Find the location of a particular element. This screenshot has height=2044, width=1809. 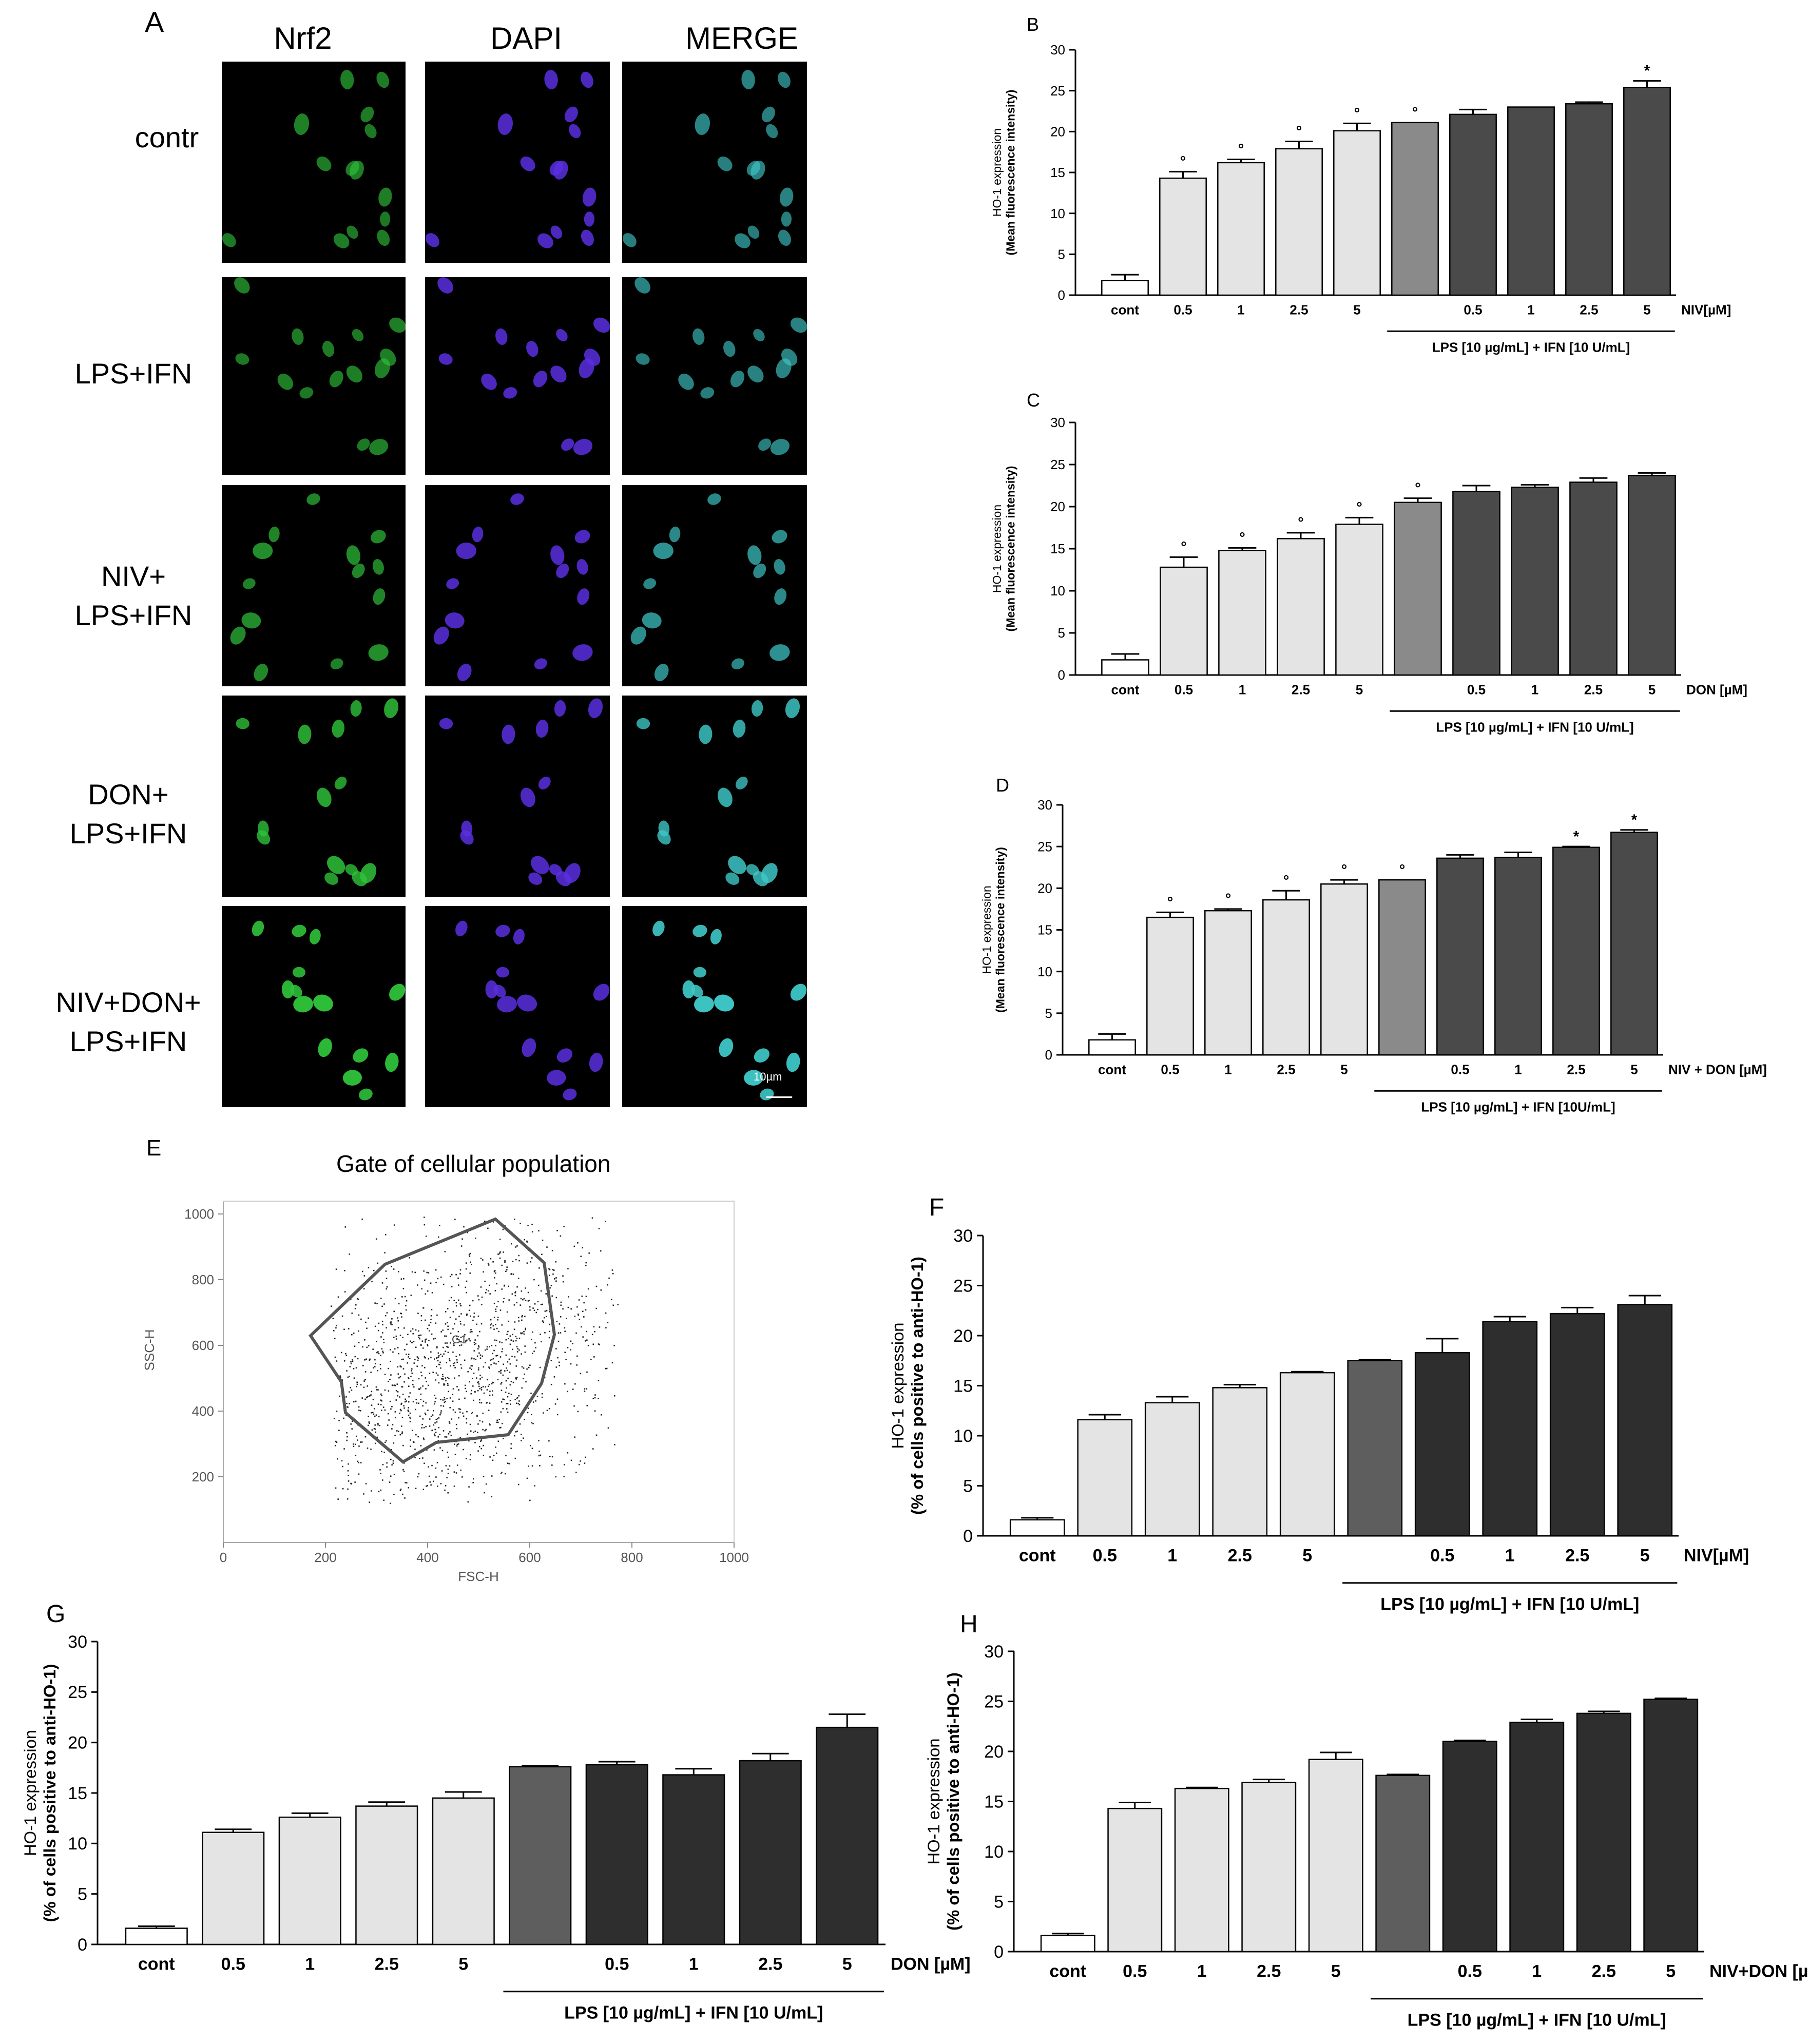

micrograph-tile is located at coordinates (517, 1006).